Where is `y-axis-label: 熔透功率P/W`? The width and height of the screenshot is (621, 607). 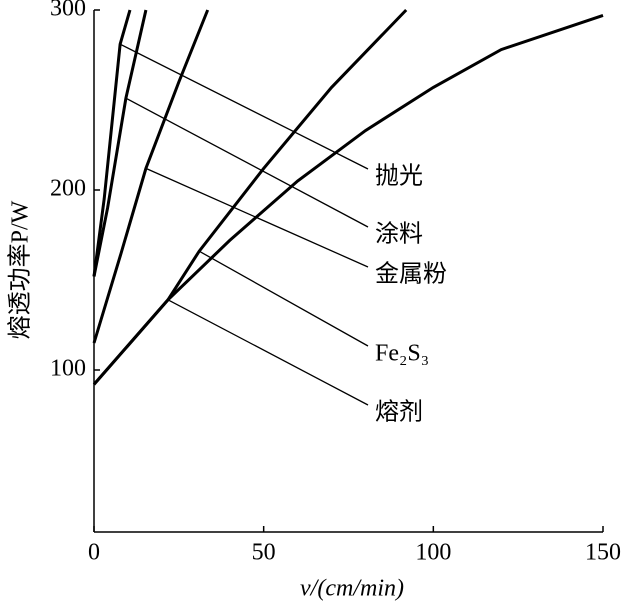 y-axis-label: 熔透功率P/W is located at coordinates (20, 269).